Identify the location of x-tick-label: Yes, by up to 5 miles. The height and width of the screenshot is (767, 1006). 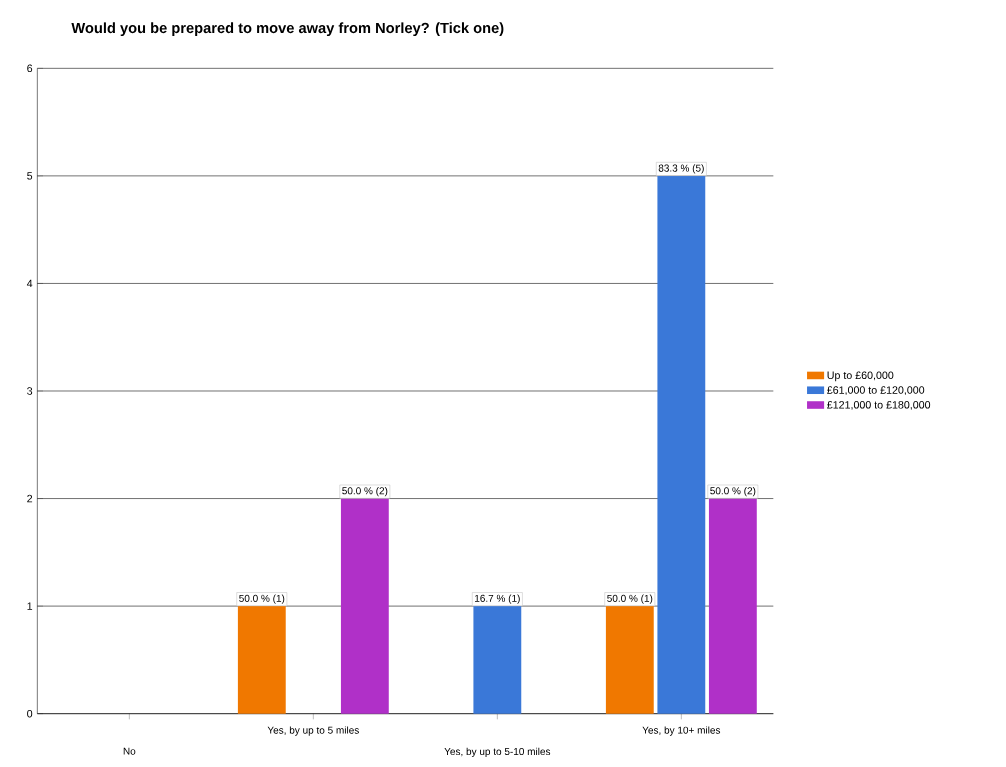
(313, 731).